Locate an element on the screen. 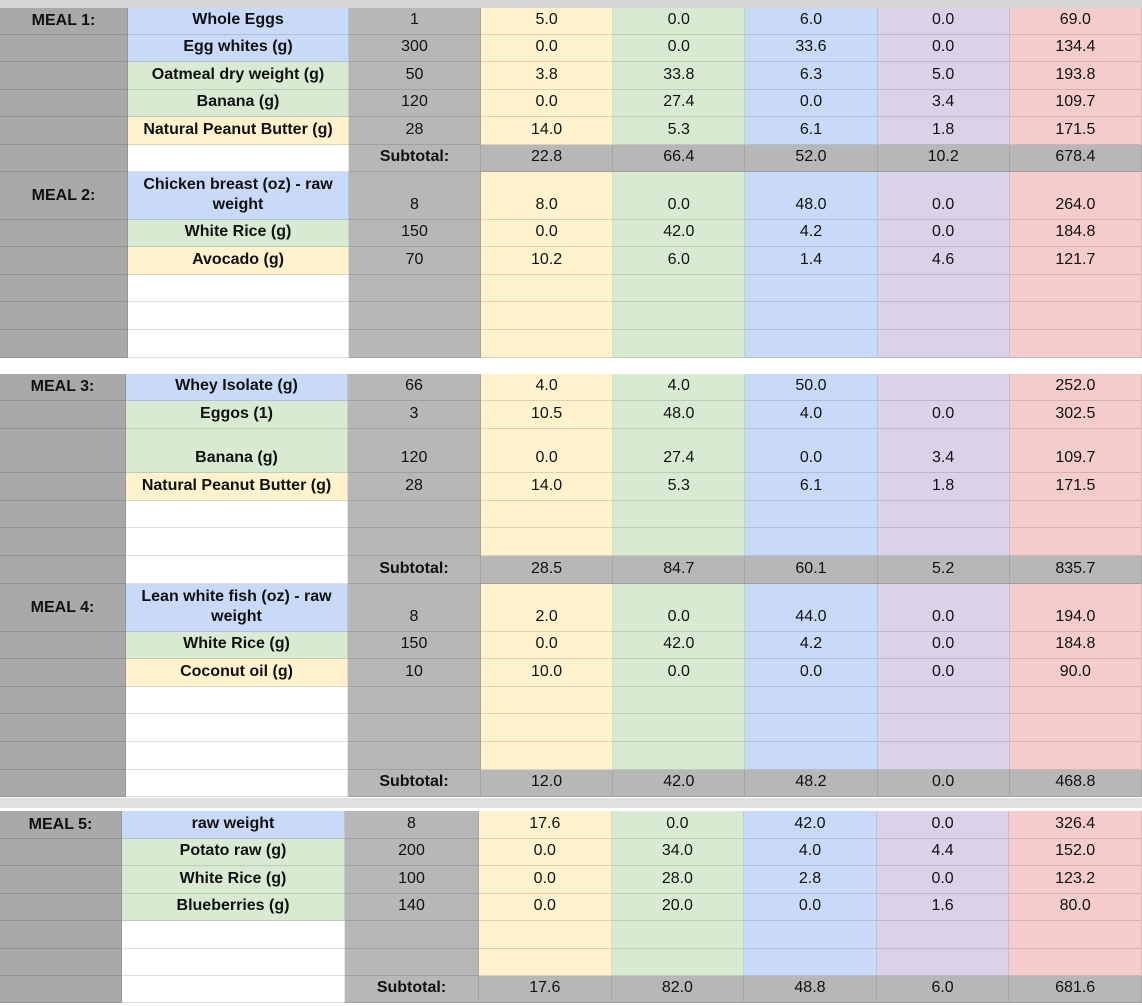 This screenshot has height=1006, width=1142. carbs-cell: 84.7 is located at coordinates (679, 570).